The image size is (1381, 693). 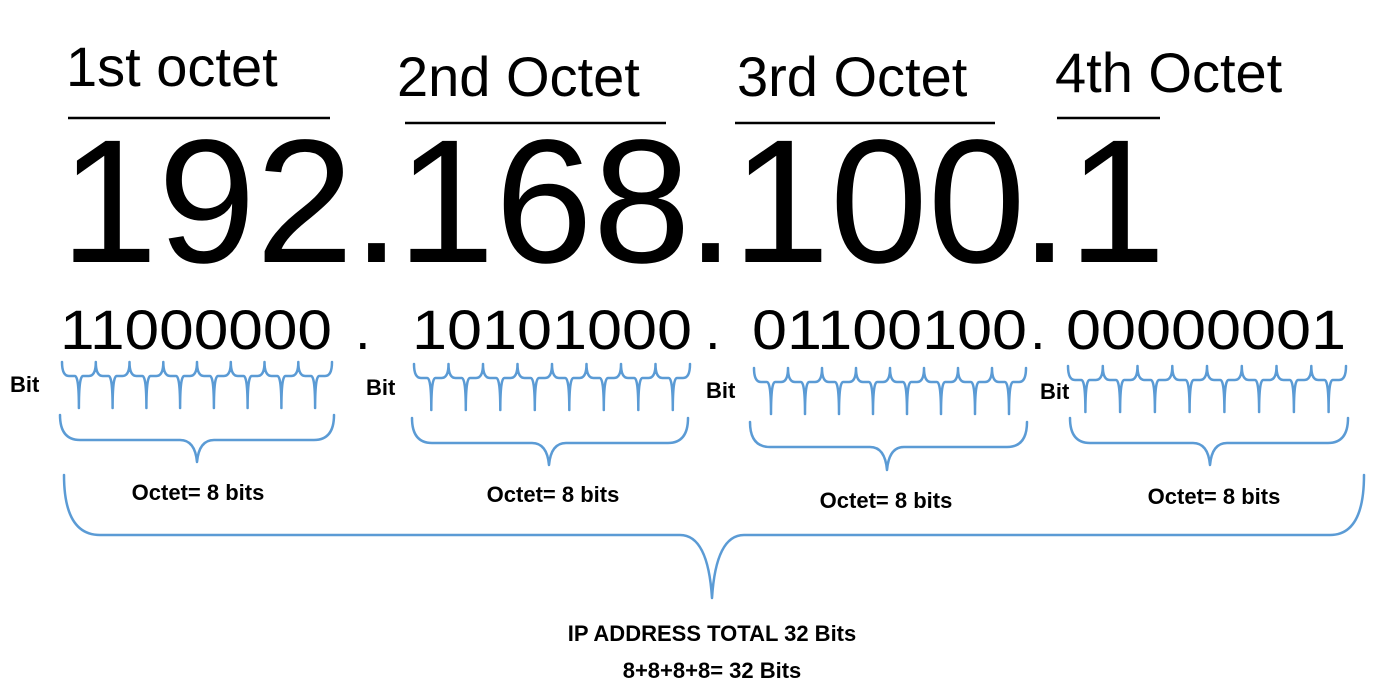 What do you see at coordinates (544, 202) in the screenshot?
I see `octet-2-decimal: 168` at bounding box center [544, 202].